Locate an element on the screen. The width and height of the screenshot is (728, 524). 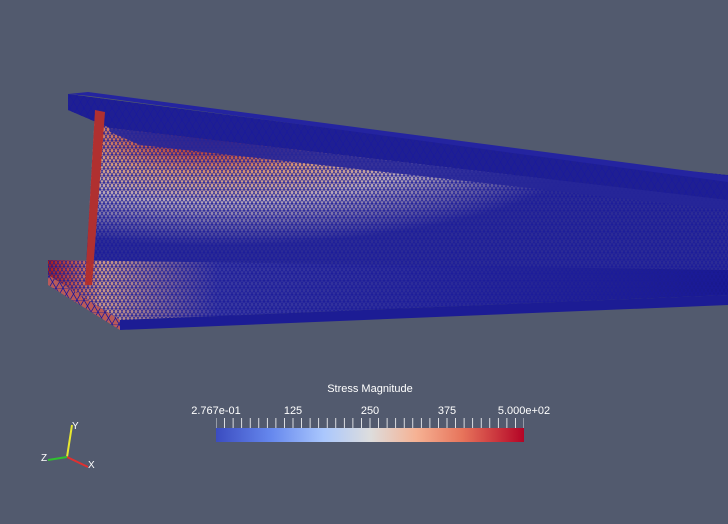
color-legend-tick-125: 125 is located at coordinates (293, 411).